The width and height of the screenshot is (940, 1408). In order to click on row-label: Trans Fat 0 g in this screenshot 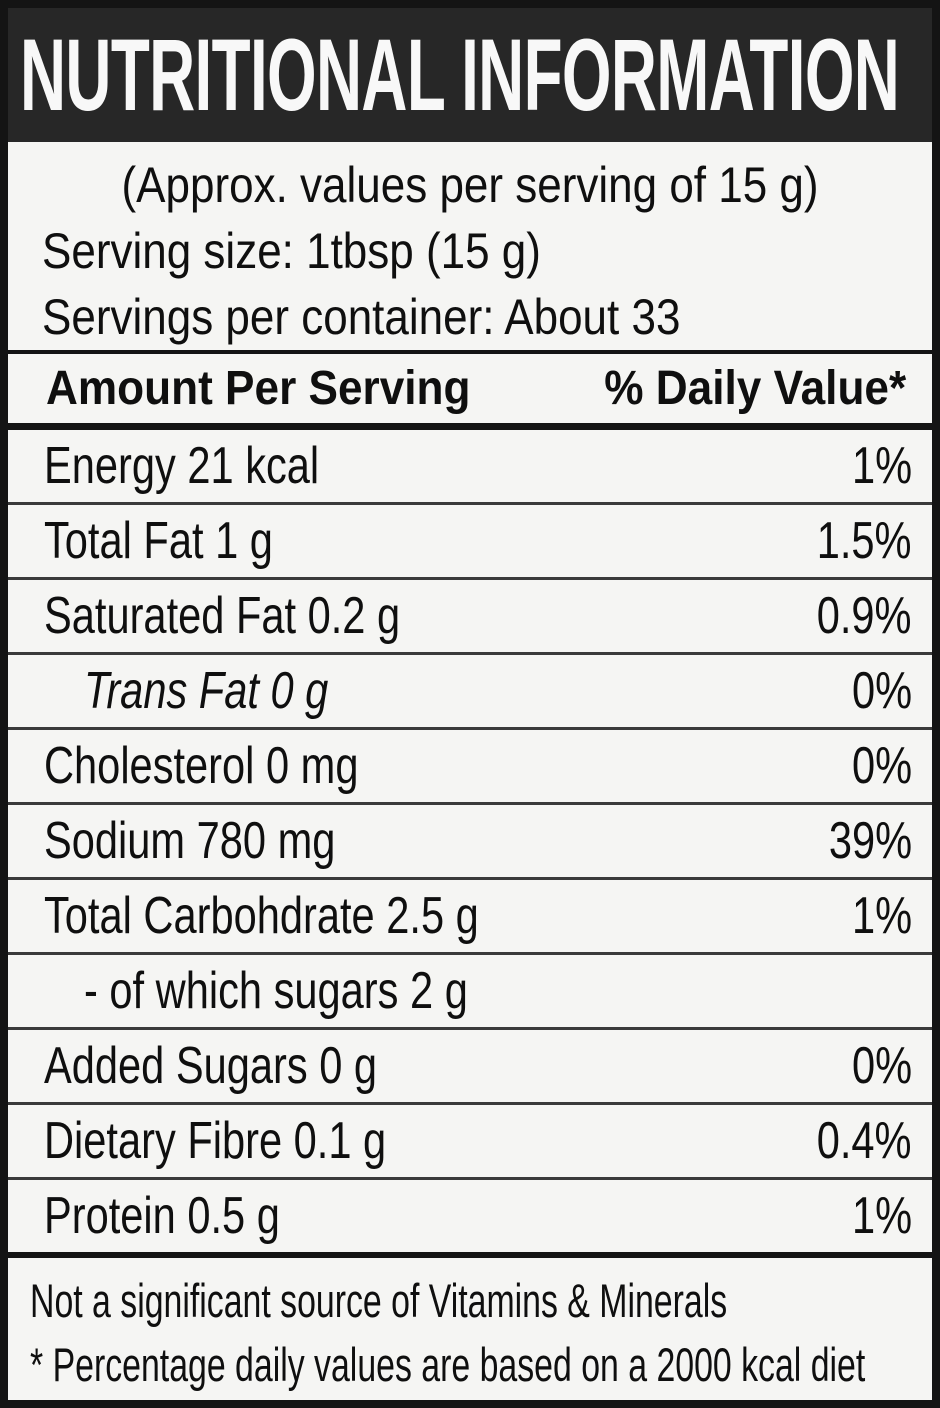, I will do `click(206, 691)`.